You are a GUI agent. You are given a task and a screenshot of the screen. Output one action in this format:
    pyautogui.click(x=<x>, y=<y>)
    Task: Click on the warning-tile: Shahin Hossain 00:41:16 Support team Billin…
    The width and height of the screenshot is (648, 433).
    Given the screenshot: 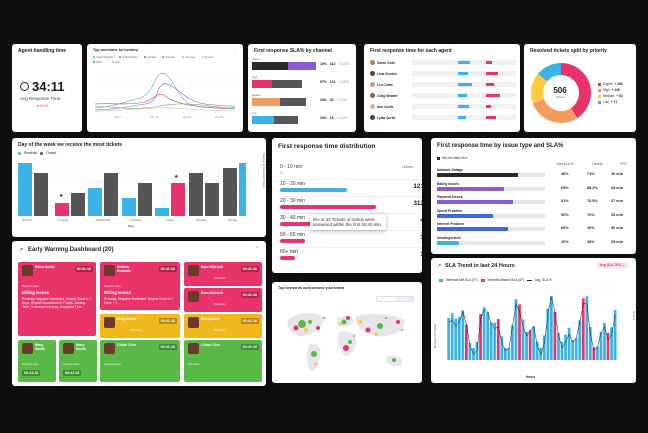 What is the action you would take?
    pyautogui.click(x=140, y=286)
    